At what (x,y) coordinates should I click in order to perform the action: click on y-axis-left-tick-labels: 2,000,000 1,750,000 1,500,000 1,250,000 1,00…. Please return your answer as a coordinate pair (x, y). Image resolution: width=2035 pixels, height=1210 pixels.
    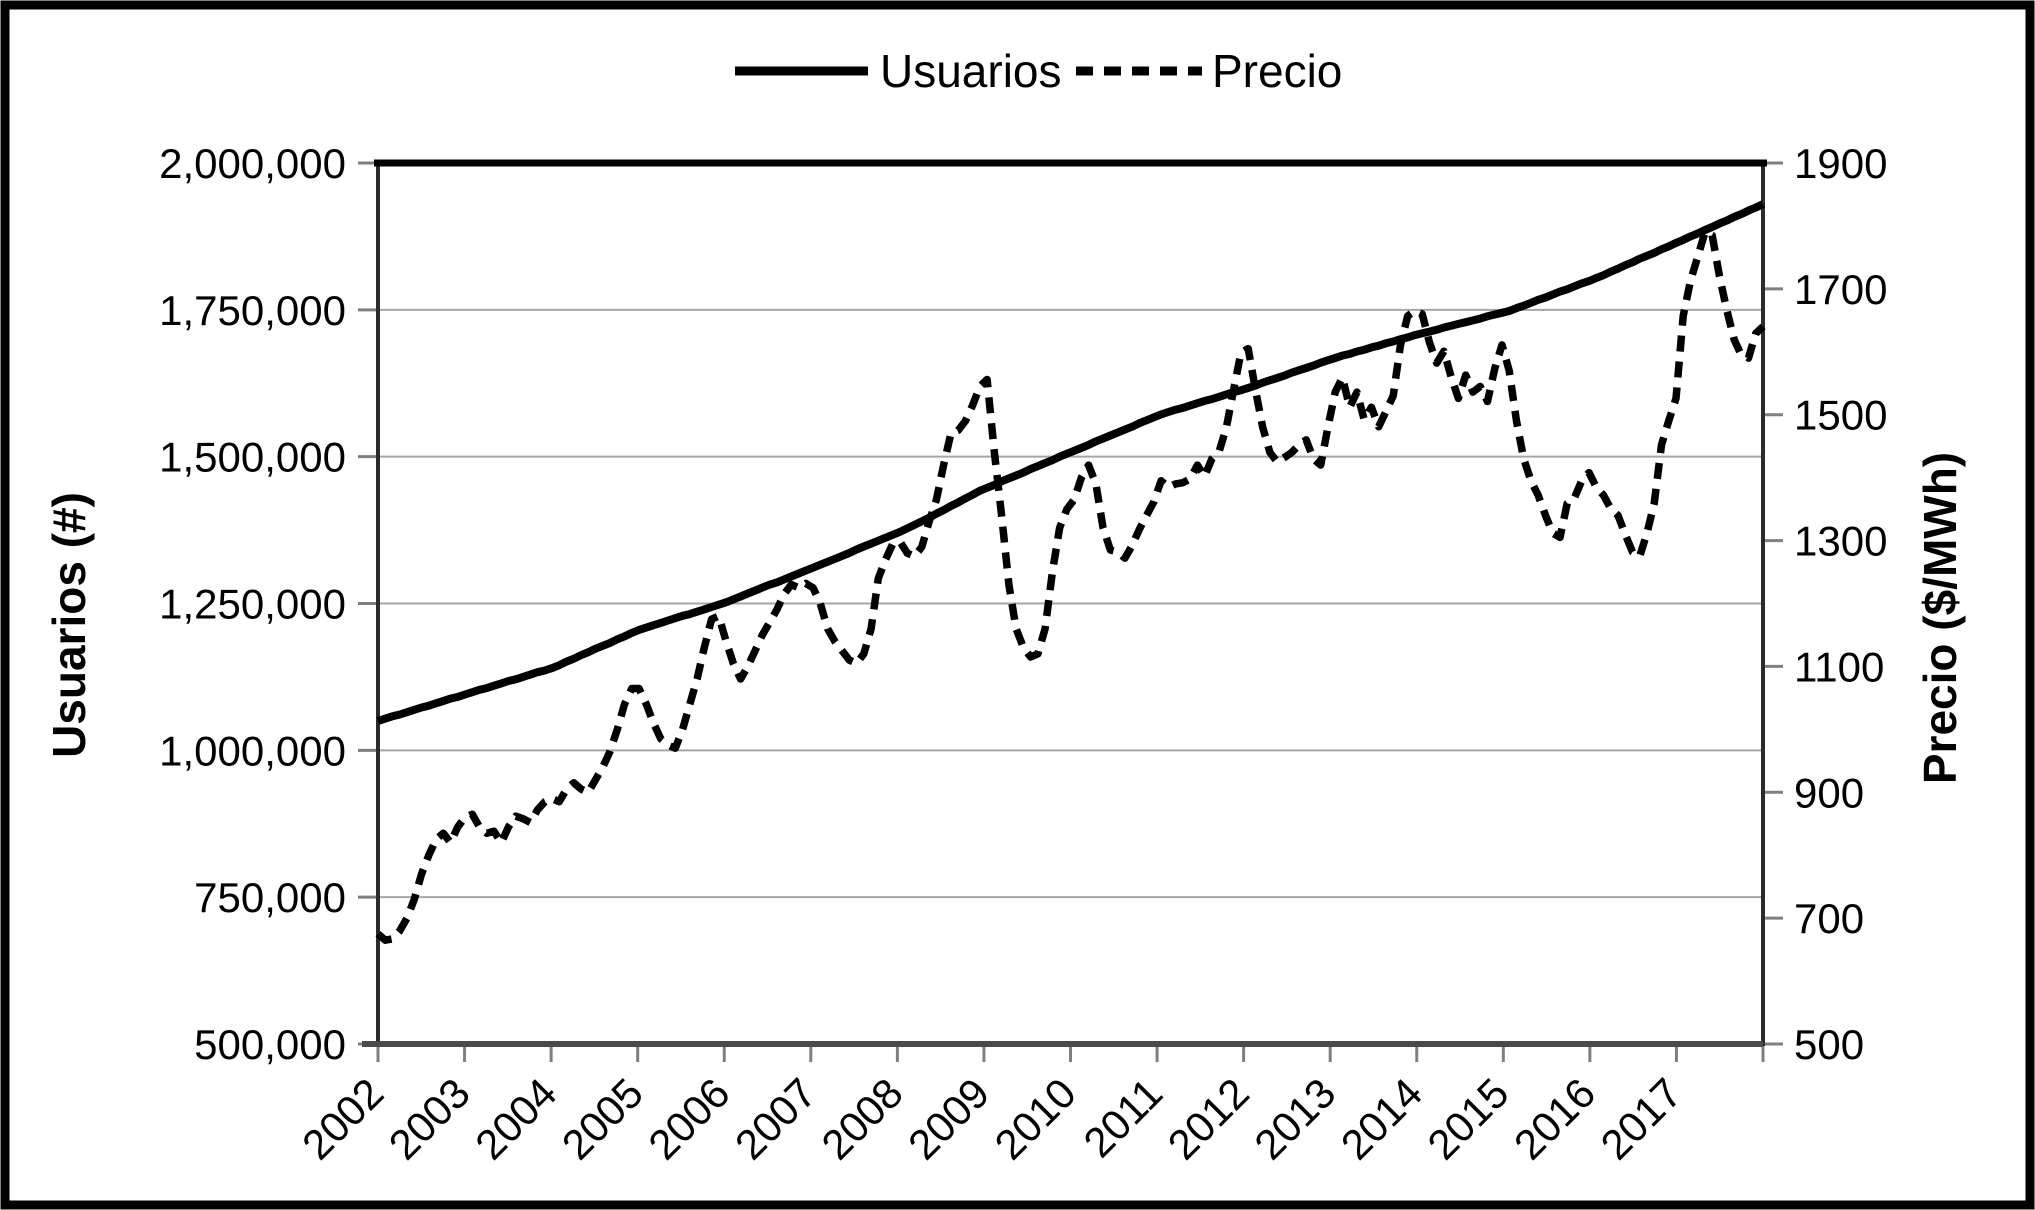
    Looking at the image, I should click on (252, 604).